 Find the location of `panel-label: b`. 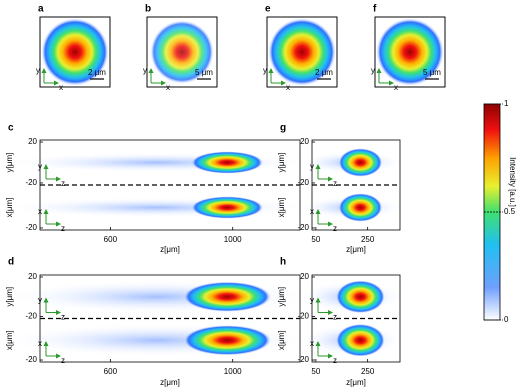

panel-label: b is located at coordinates (148, 9).